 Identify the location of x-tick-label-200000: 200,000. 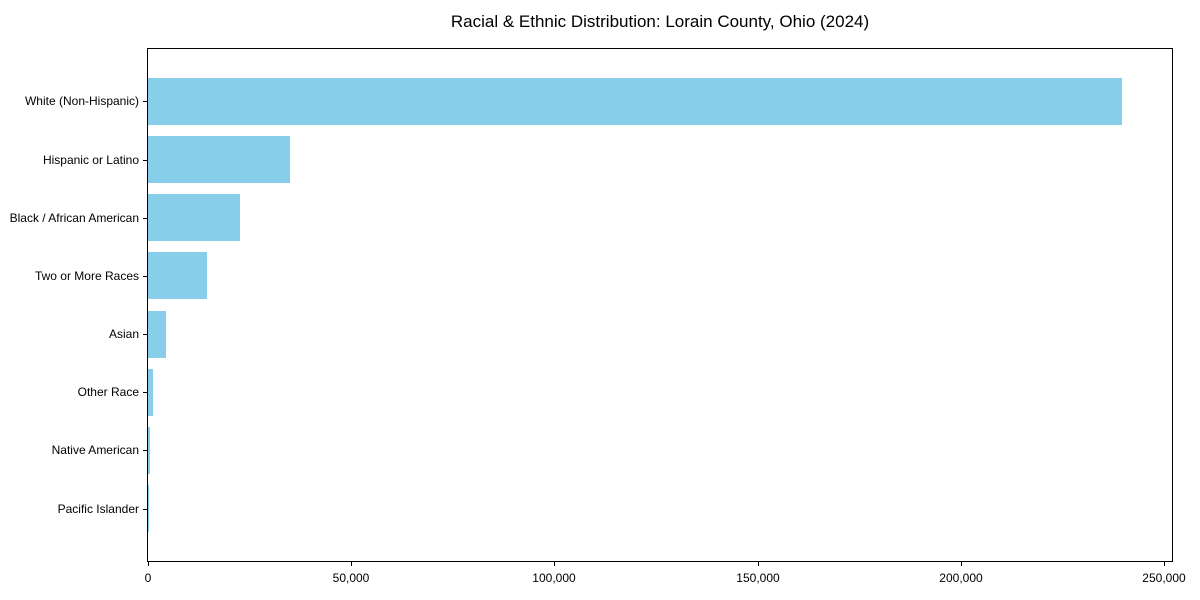
(961, 578).